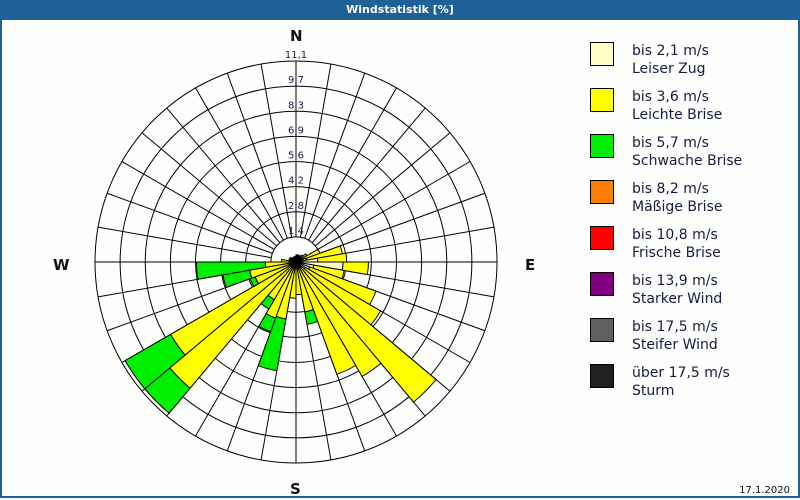 This screenshot has height=500, width=800. Describe the element at coordinates (669, 69) in the screenshot. I see `legend-label: Leiser Zug` at that location.